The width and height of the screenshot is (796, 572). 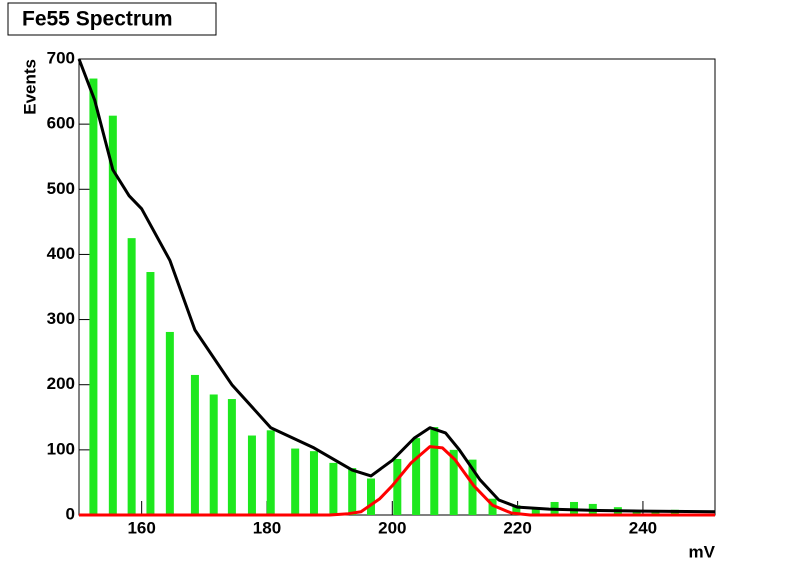 I want to click on y-tick-label: 200, so click(x=61, y=383).